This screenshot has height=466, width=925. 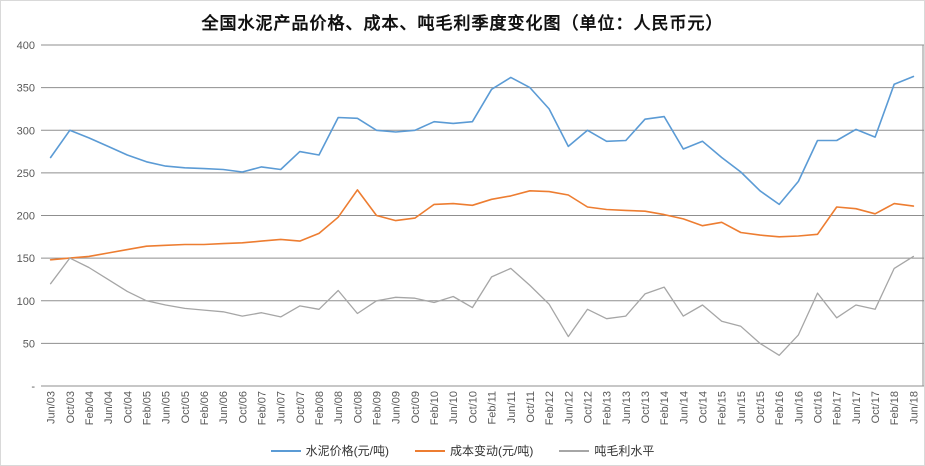 What do you see at coordinates (186, 407) in the screenshot?
I see `x-tick-label: Oct/05` at bounding box center [186, 407].